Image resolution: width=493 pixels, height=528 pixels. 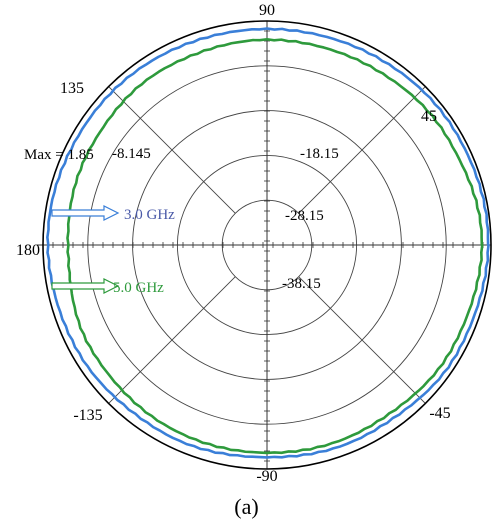 What do you see at coordinates (319, 154) in the screenshot?
I see `radial-tick-label: -18.15` at bounding box center [319, 154].